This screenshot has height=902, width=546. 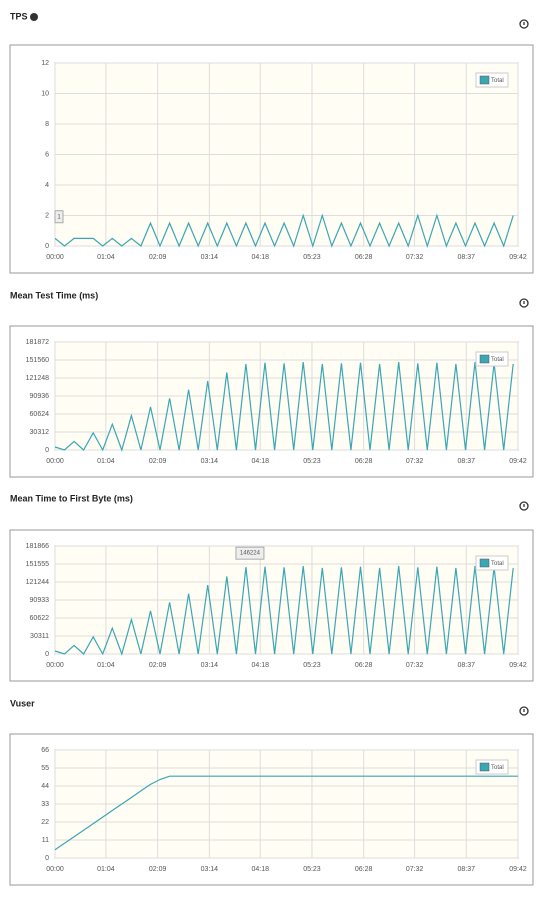 I want to click on tooltip: 1, so click(x=59, y=217).